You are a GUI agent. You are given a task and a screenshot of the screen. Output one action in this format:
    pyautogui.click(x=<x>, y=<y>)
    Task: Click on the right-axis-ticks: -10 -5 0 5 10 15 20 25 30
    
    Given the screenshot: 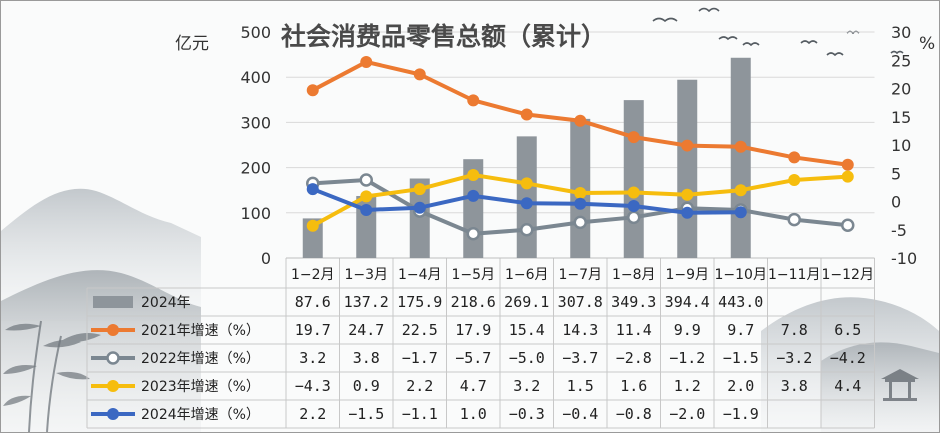 What is the action you would take?
    pyautogui.click(x=904, y=145)
    